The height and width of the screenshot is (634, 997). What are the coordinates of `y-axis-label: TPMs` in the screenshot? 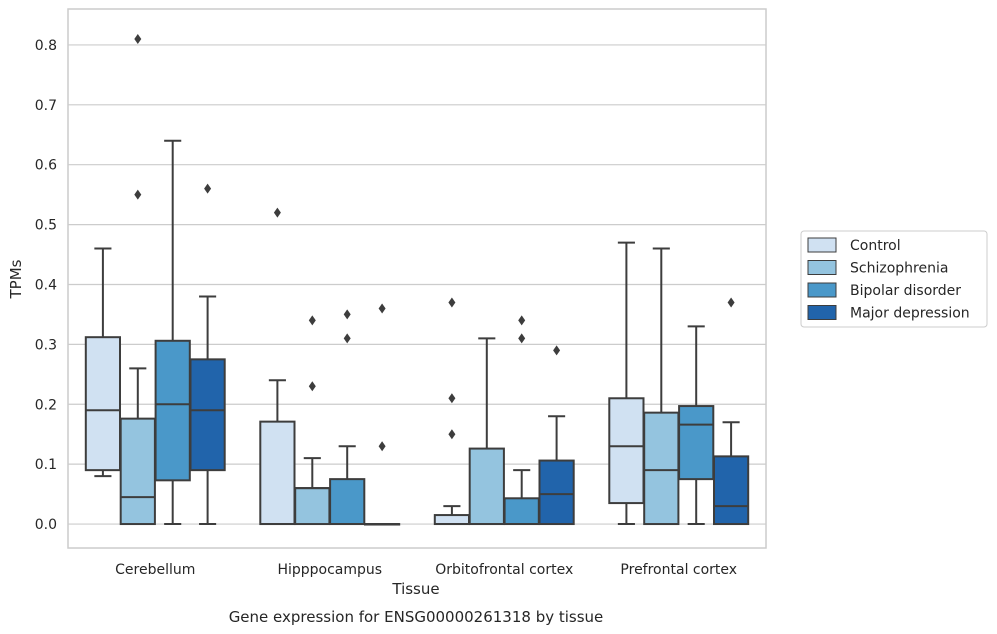 It's located at (16, 279).